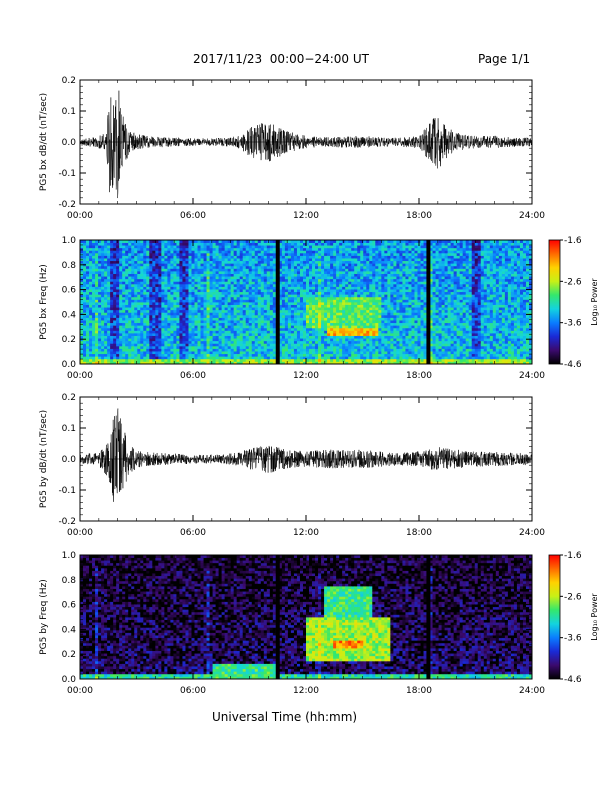  Describe the element at coordinates (44, 302) in the screenshot. I see `y-axis-label: PG5 bx Freq (Hz)` at that location.